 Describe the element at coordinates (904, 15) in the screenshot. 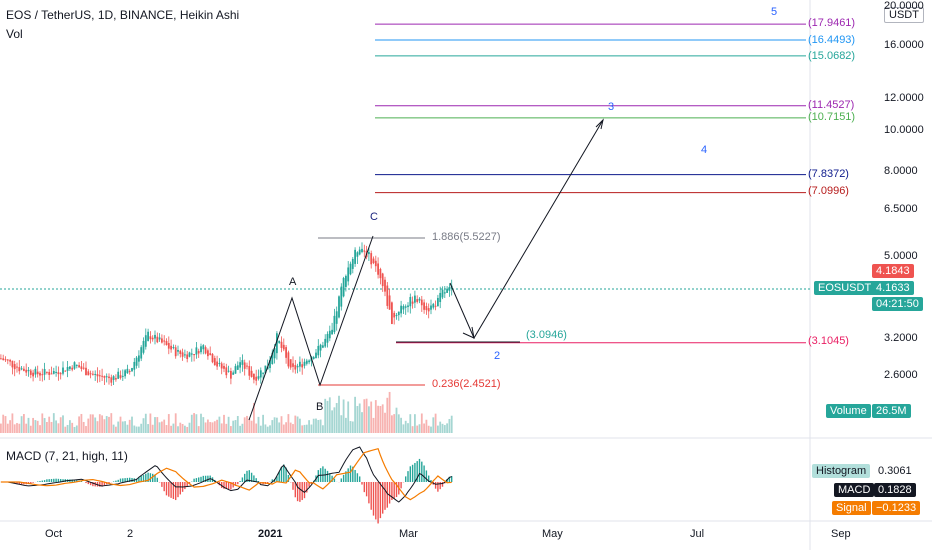

I see `currency-button: USDT` at that location.